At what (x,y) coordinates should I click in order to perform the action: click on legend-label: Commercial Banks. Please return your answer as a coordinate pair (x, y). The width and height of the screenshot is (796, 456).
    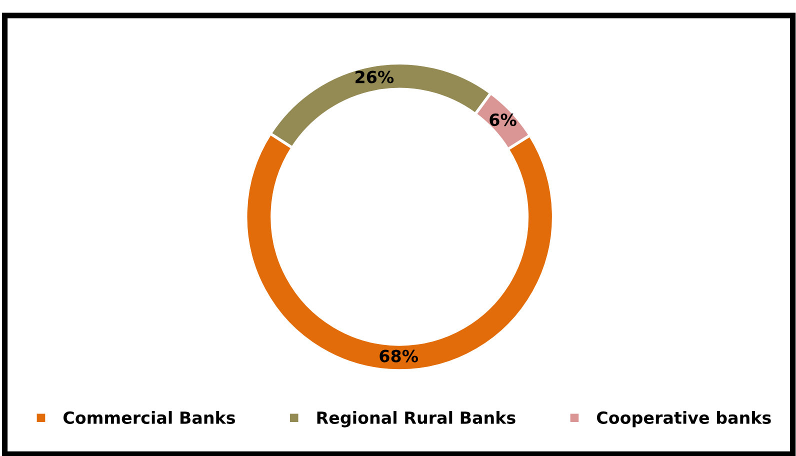
    Looking at the image, I should click on (149, 417).